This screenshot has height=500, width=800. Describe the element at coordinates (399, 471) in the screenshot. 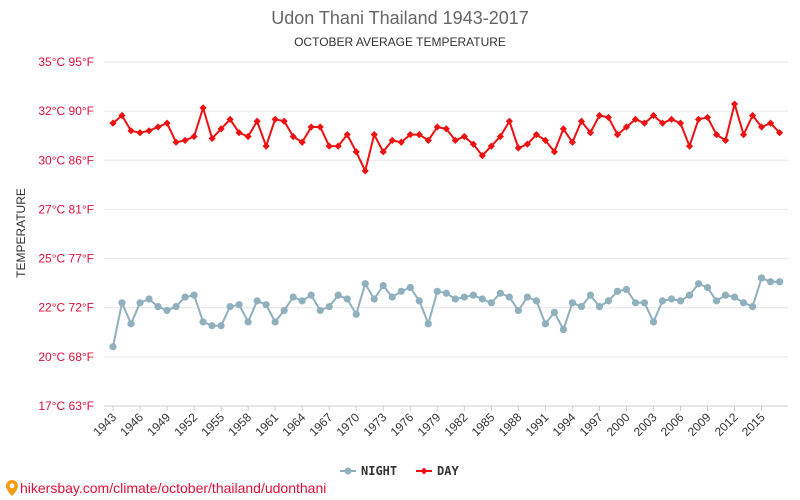

I see `legend: NIGHT DAY` at that location.